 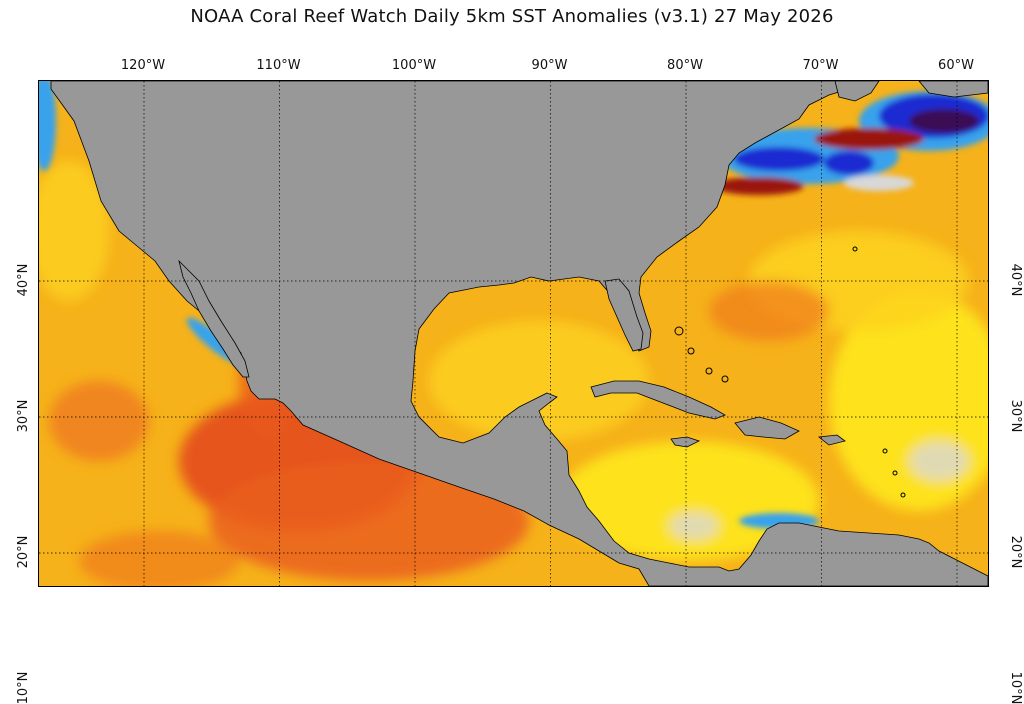 What do you see at coordinates (1015, 416) in the screenshot?
I see `latitude-label-right: 30°N` at bounding box center [1015, 416].